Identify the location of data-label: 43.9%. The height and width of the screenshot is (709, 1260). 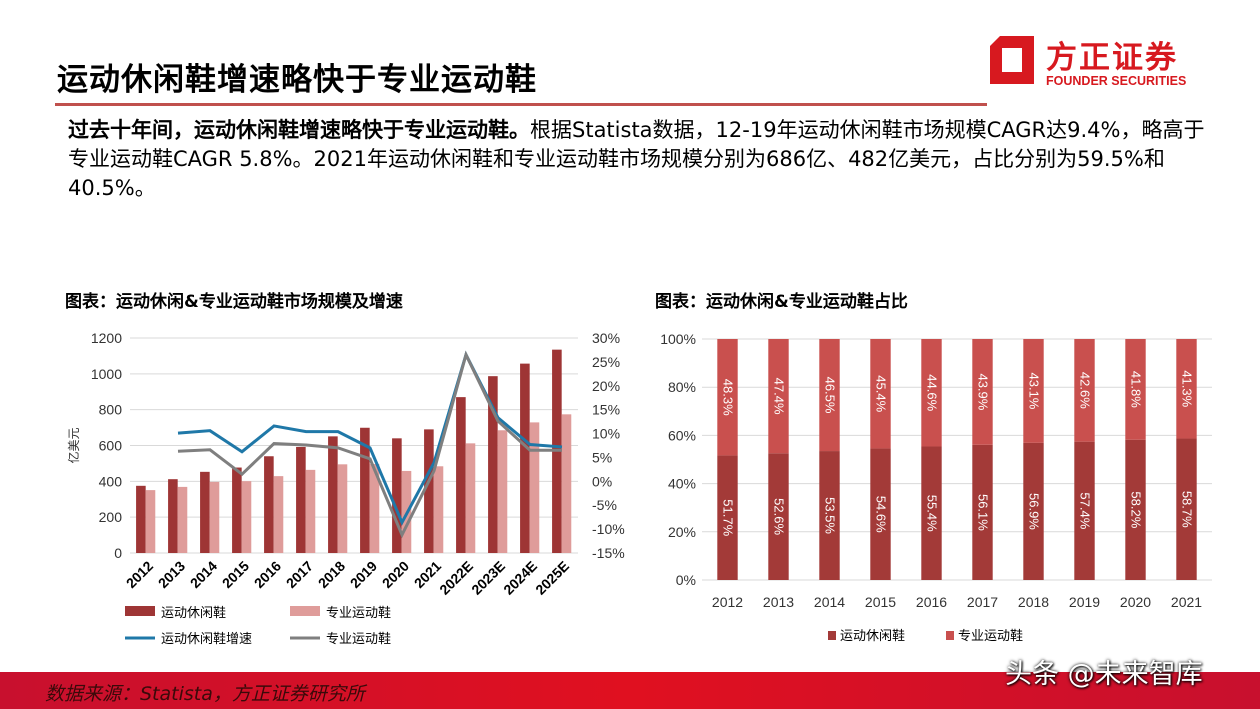
(983, 391).